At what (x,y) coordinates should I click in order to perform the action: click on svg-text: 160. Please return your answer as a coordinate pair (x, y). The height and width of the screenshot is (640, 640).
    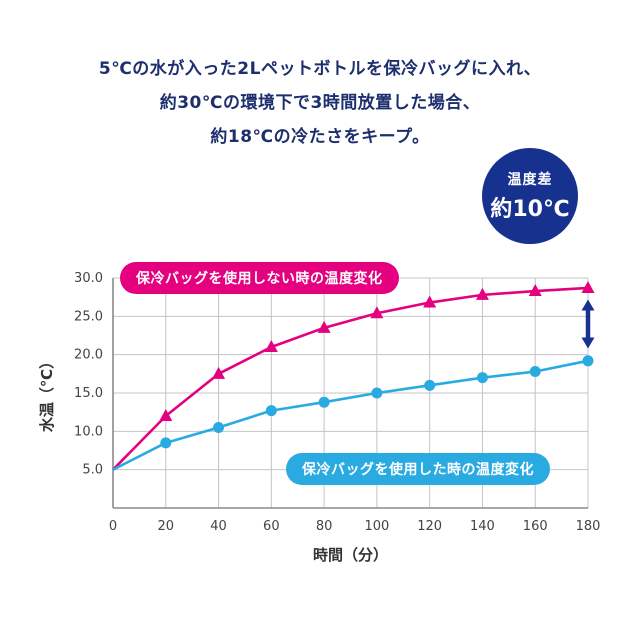
    Looking at the image, I should click on (535, 526).